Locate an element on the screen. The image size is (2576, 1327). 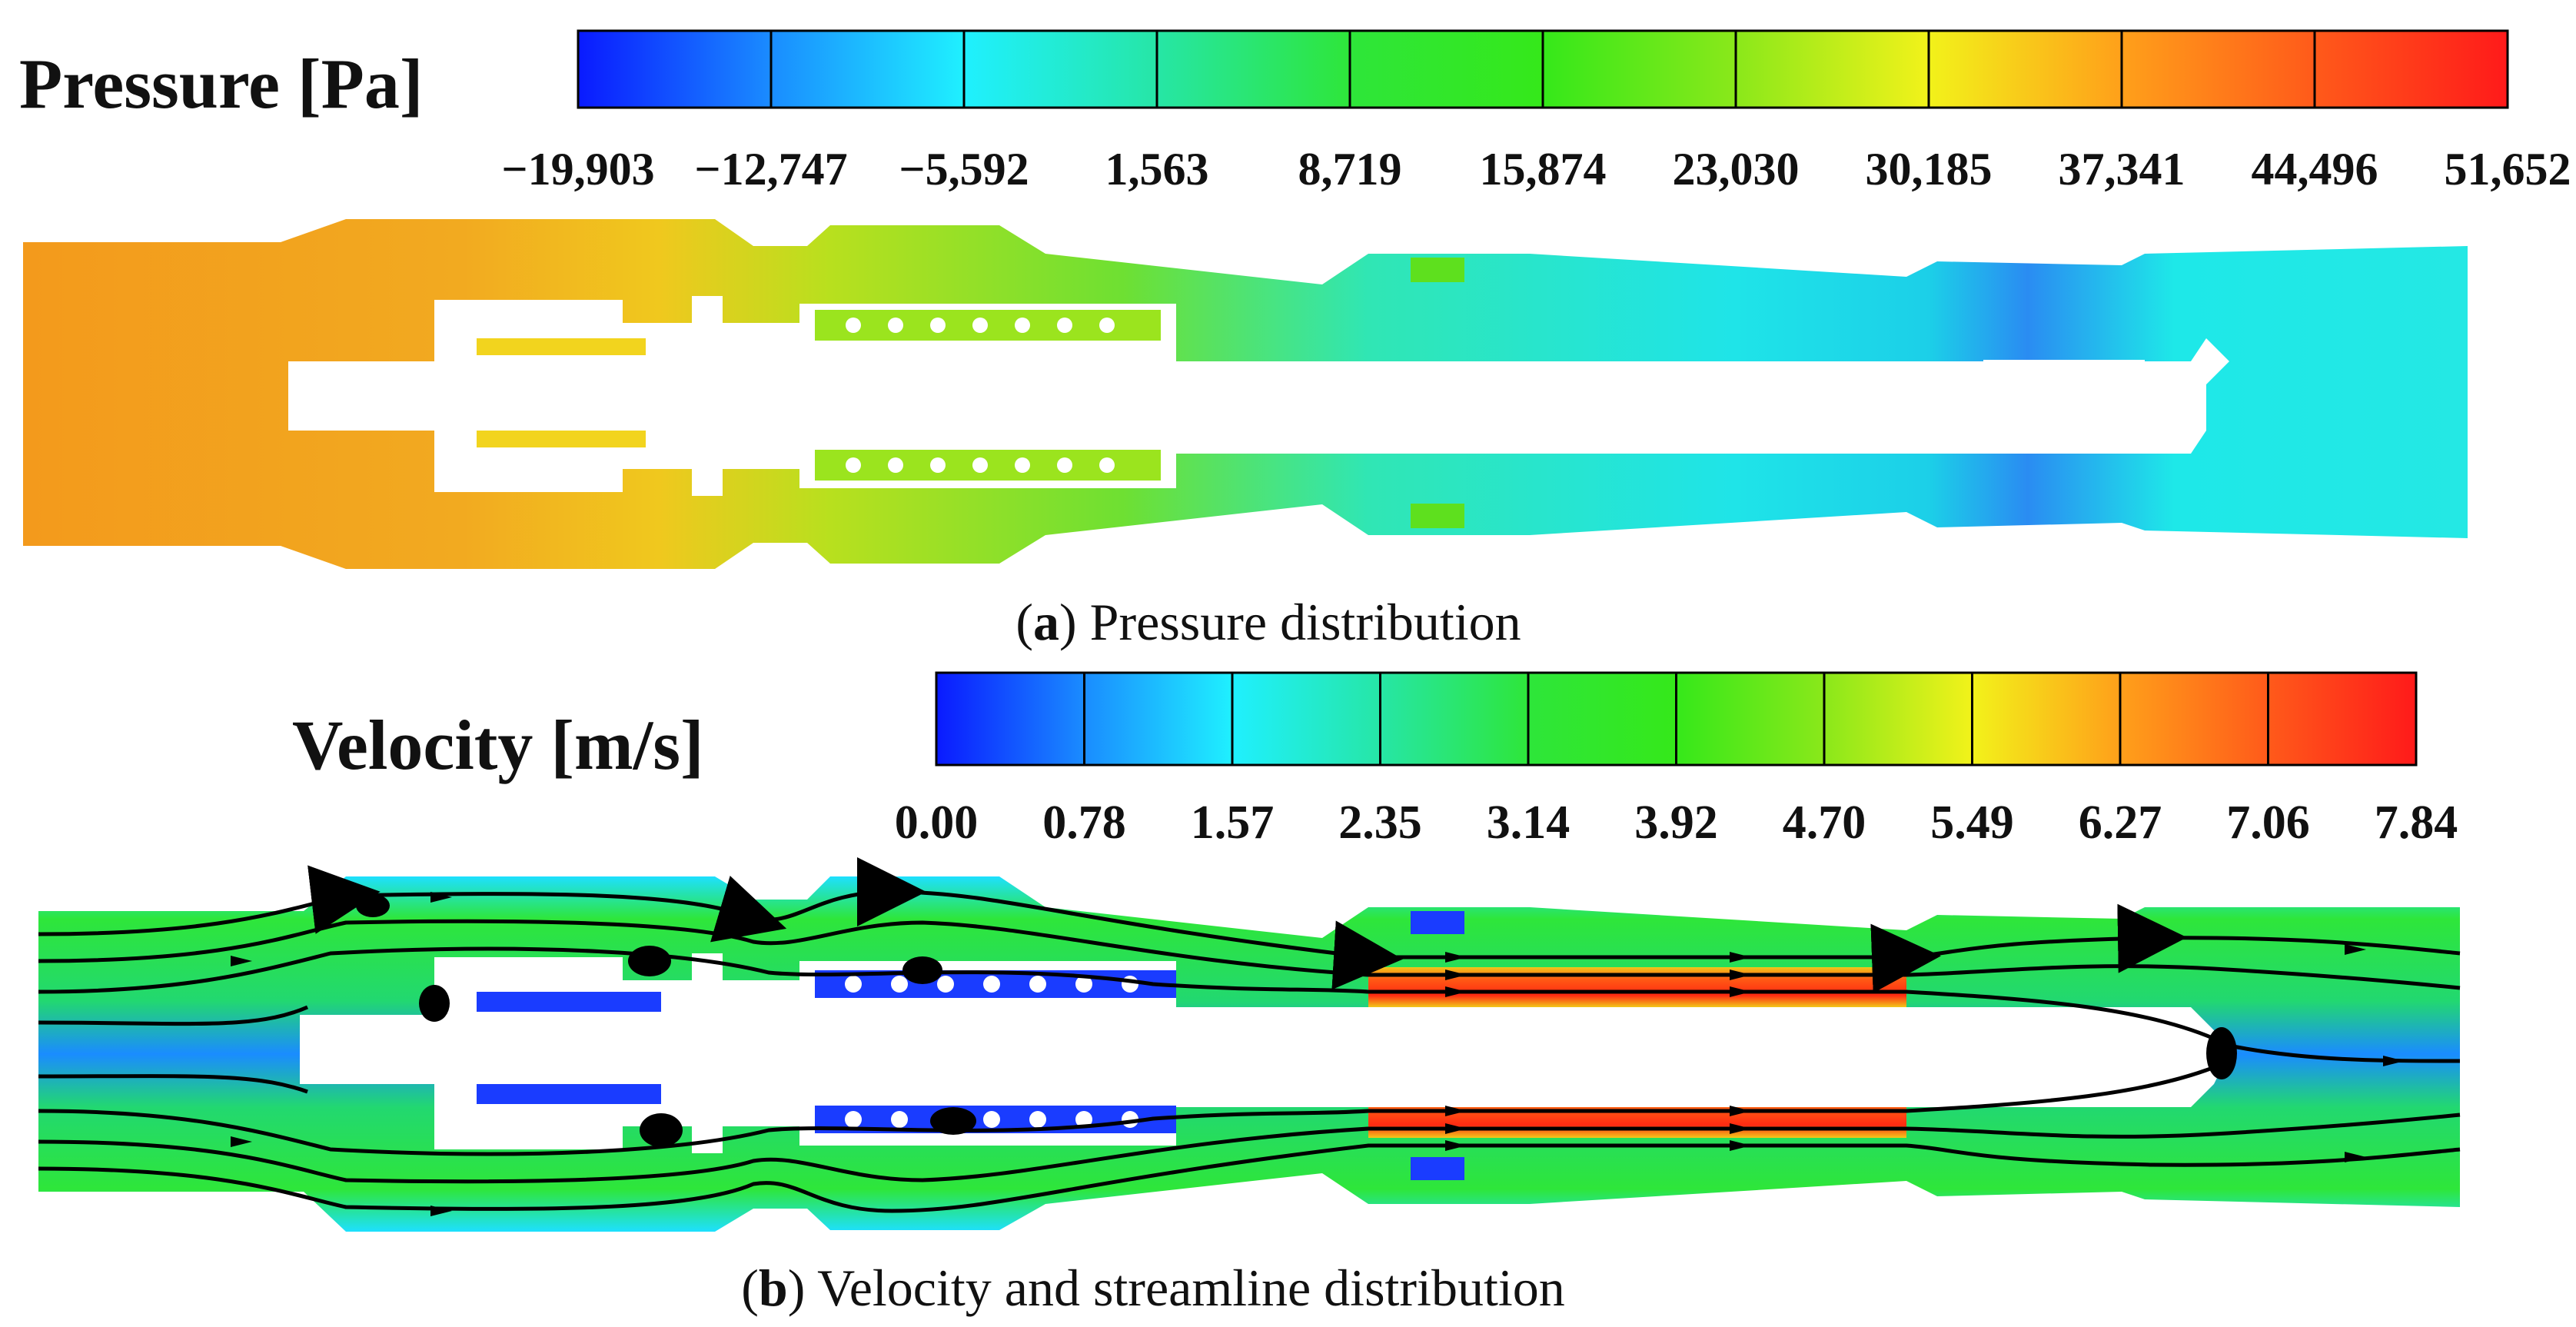
velocity-tick-label: 7.84 is located at coordinates (2416, 823).